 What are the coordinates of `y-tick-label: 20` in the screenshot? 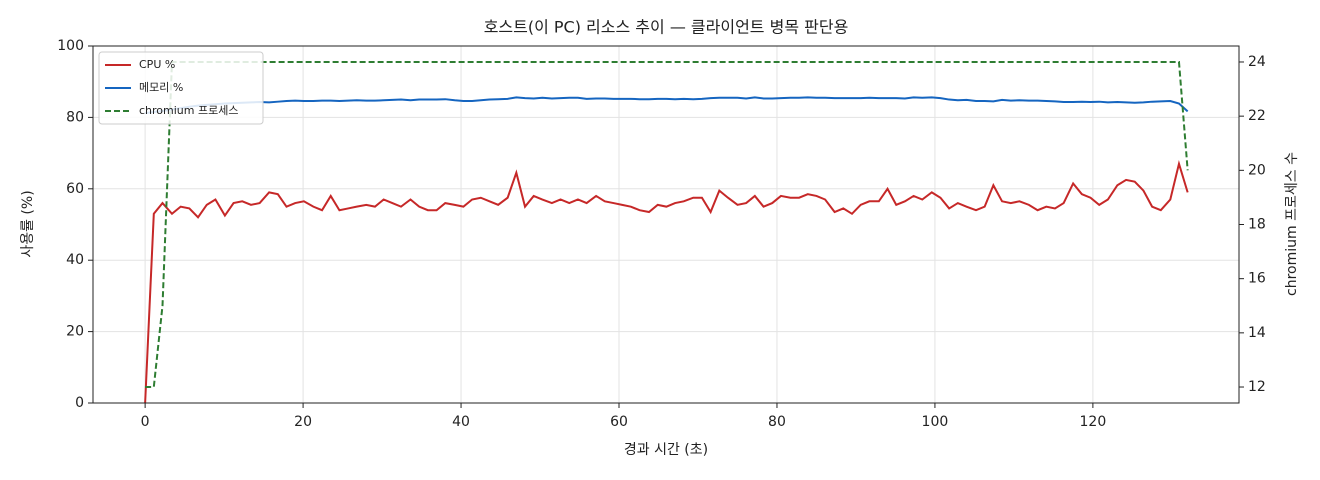 It's located at (75, 332).